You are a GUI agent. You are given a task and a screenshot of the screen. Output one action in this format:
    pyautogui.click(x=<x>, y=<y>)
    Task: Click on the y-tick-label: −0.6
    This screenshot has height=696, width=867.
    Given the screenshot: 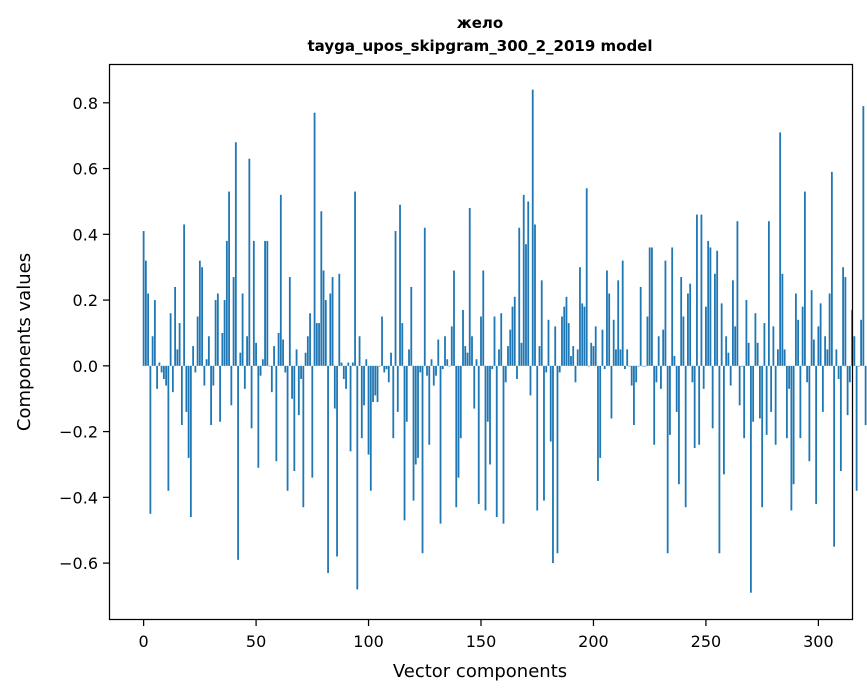 What is the action you would take?
    pyautogui.click(x=78, y=563)
    